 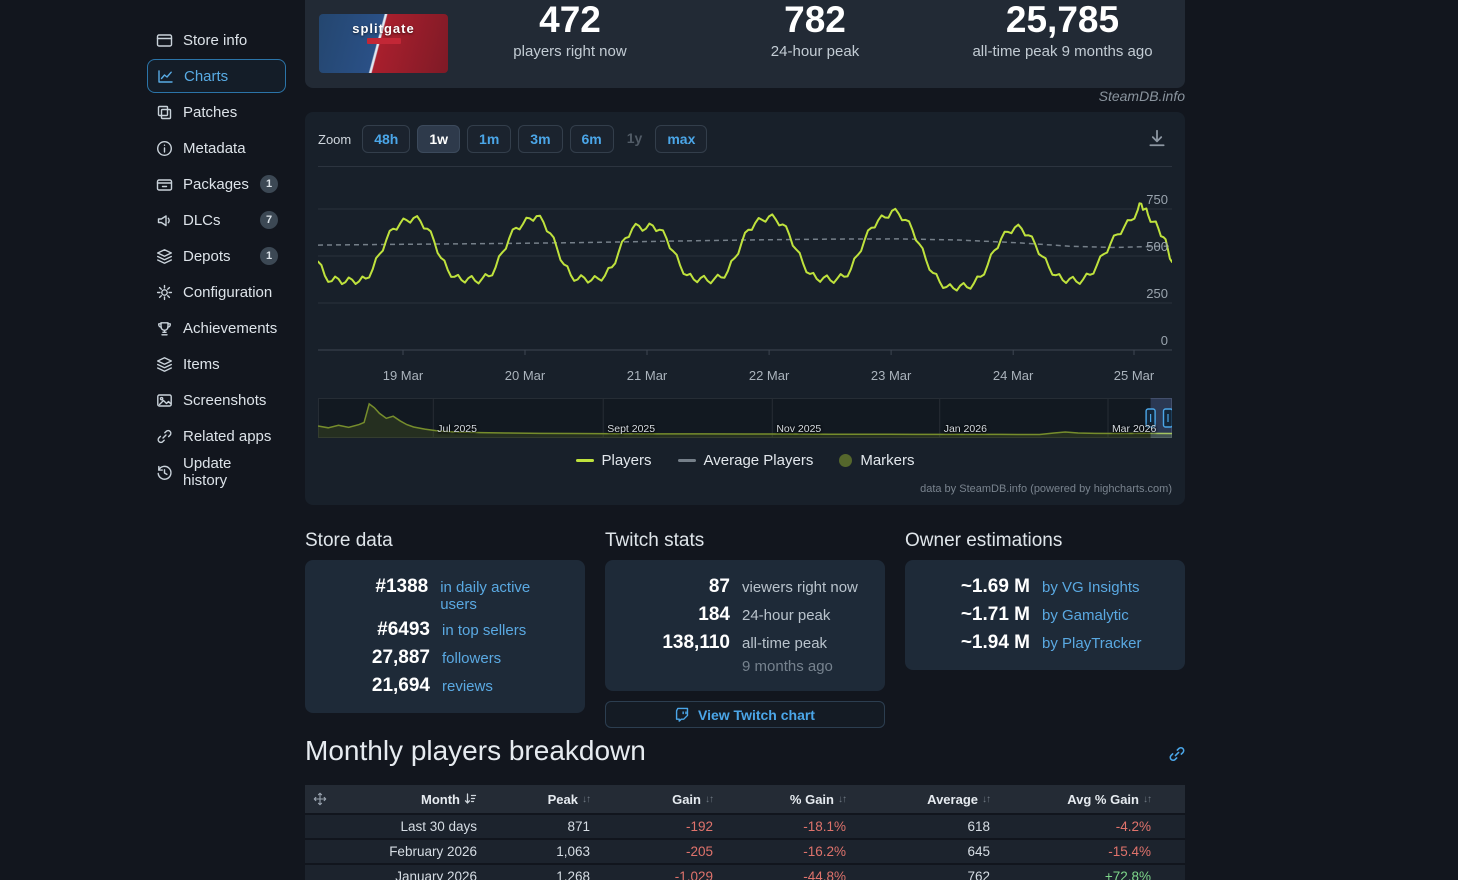 I want to click on sidebar-item-patches: Patches, so click(x=216, y=112).